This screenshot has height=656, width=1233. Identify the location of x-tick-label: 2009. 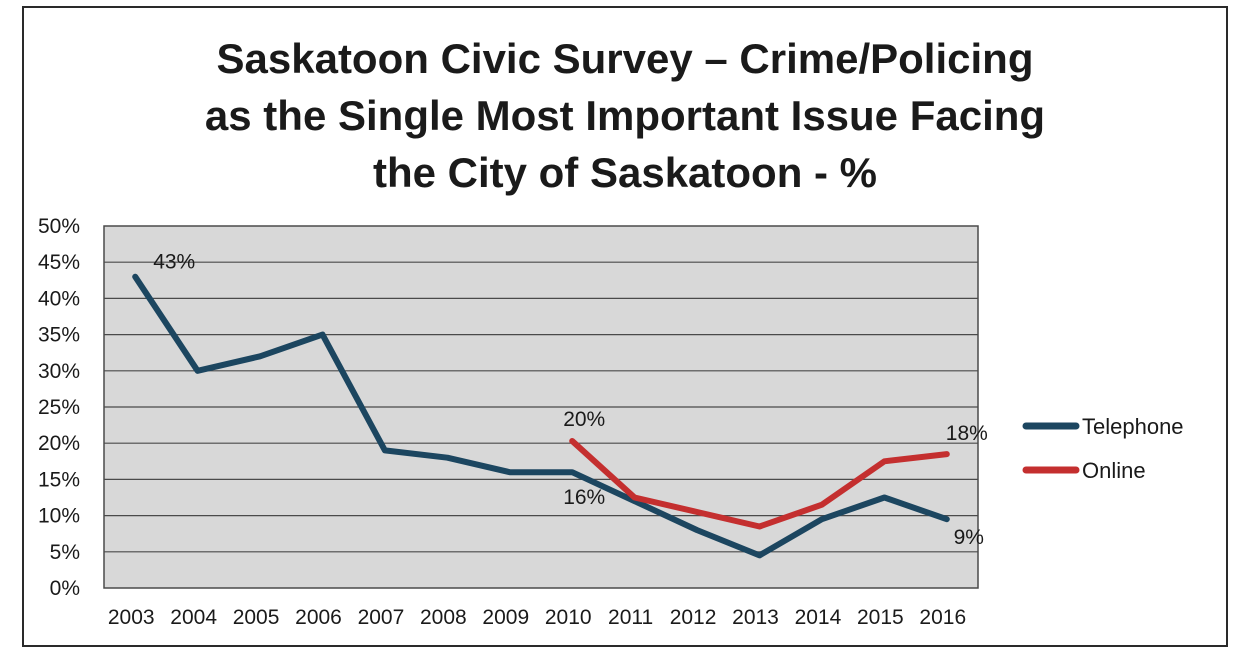
(505, 617).